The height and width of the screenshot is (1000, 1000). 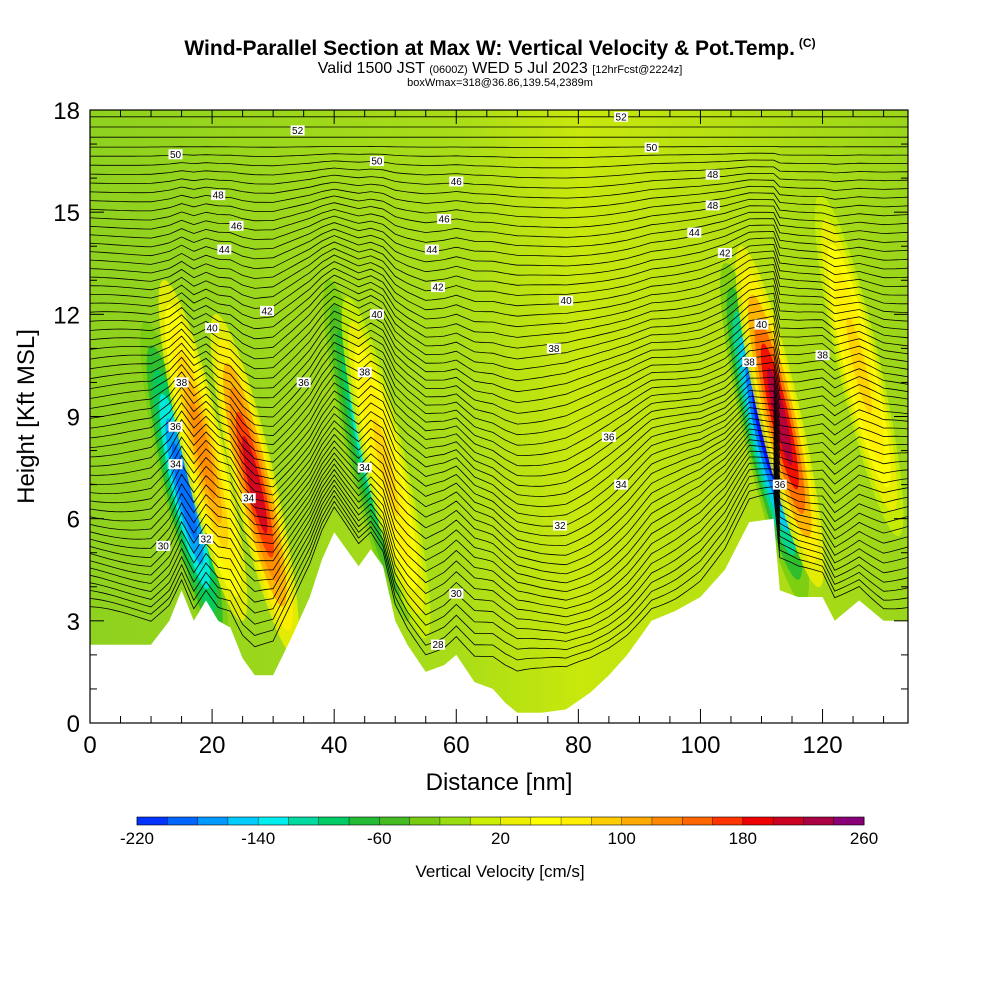 I want to click on colorbar-tick-label: 180, so click(x=743, y=838).